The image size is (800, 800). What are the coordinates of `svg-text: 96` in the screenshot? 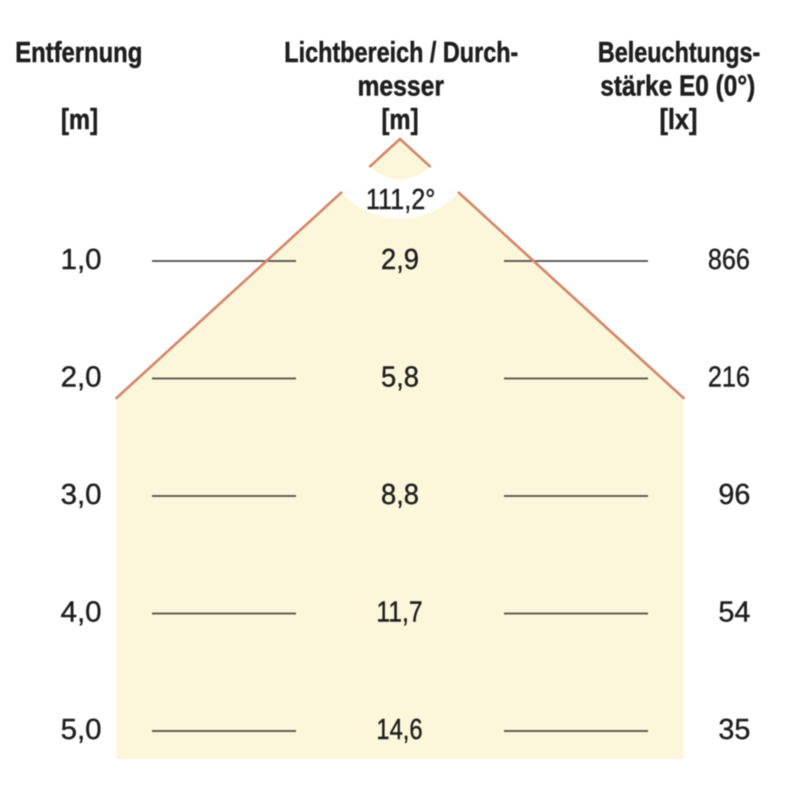 It's located at (734, 495).